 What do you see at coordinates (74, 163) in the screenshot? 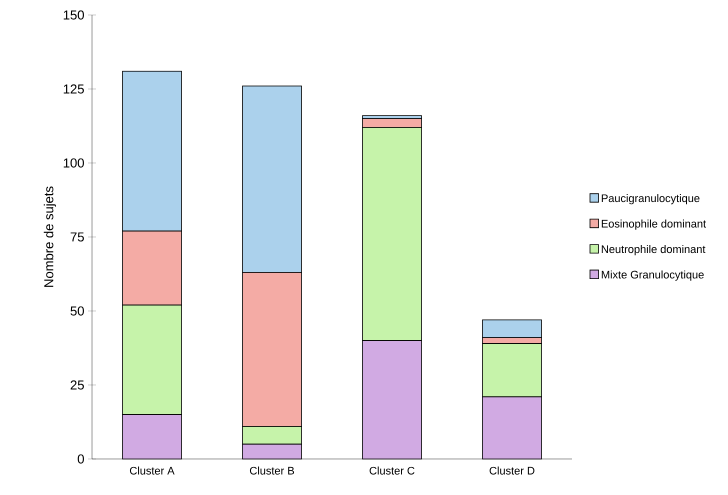
I see `y-tick-label: 100` at bounding box center [74, 163].